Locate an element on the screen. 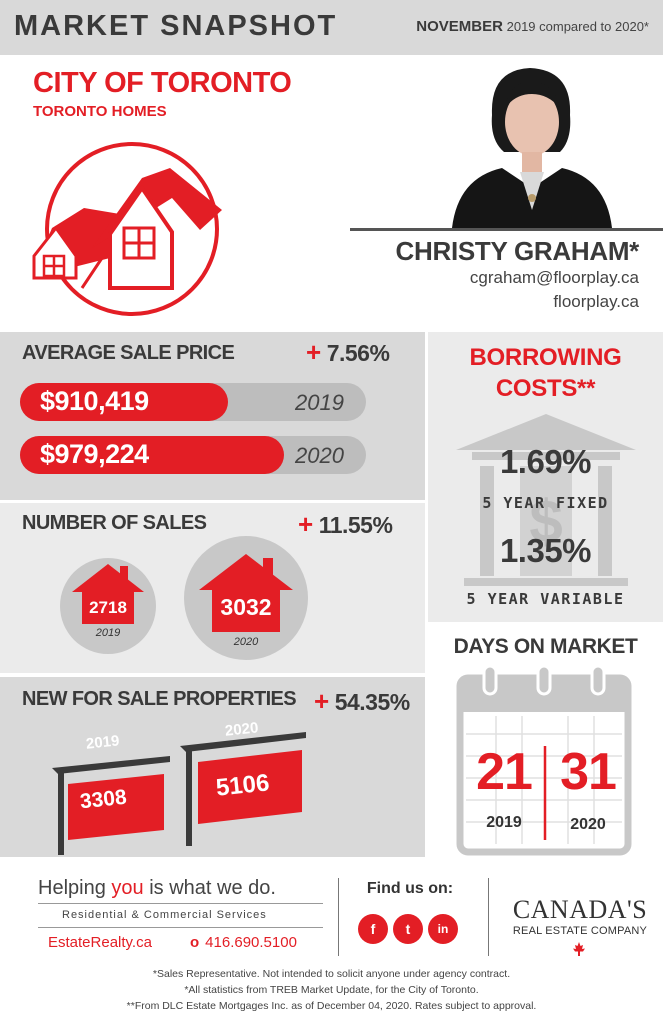  period-month: NOVEMBER is located at coordinates (459, 26).